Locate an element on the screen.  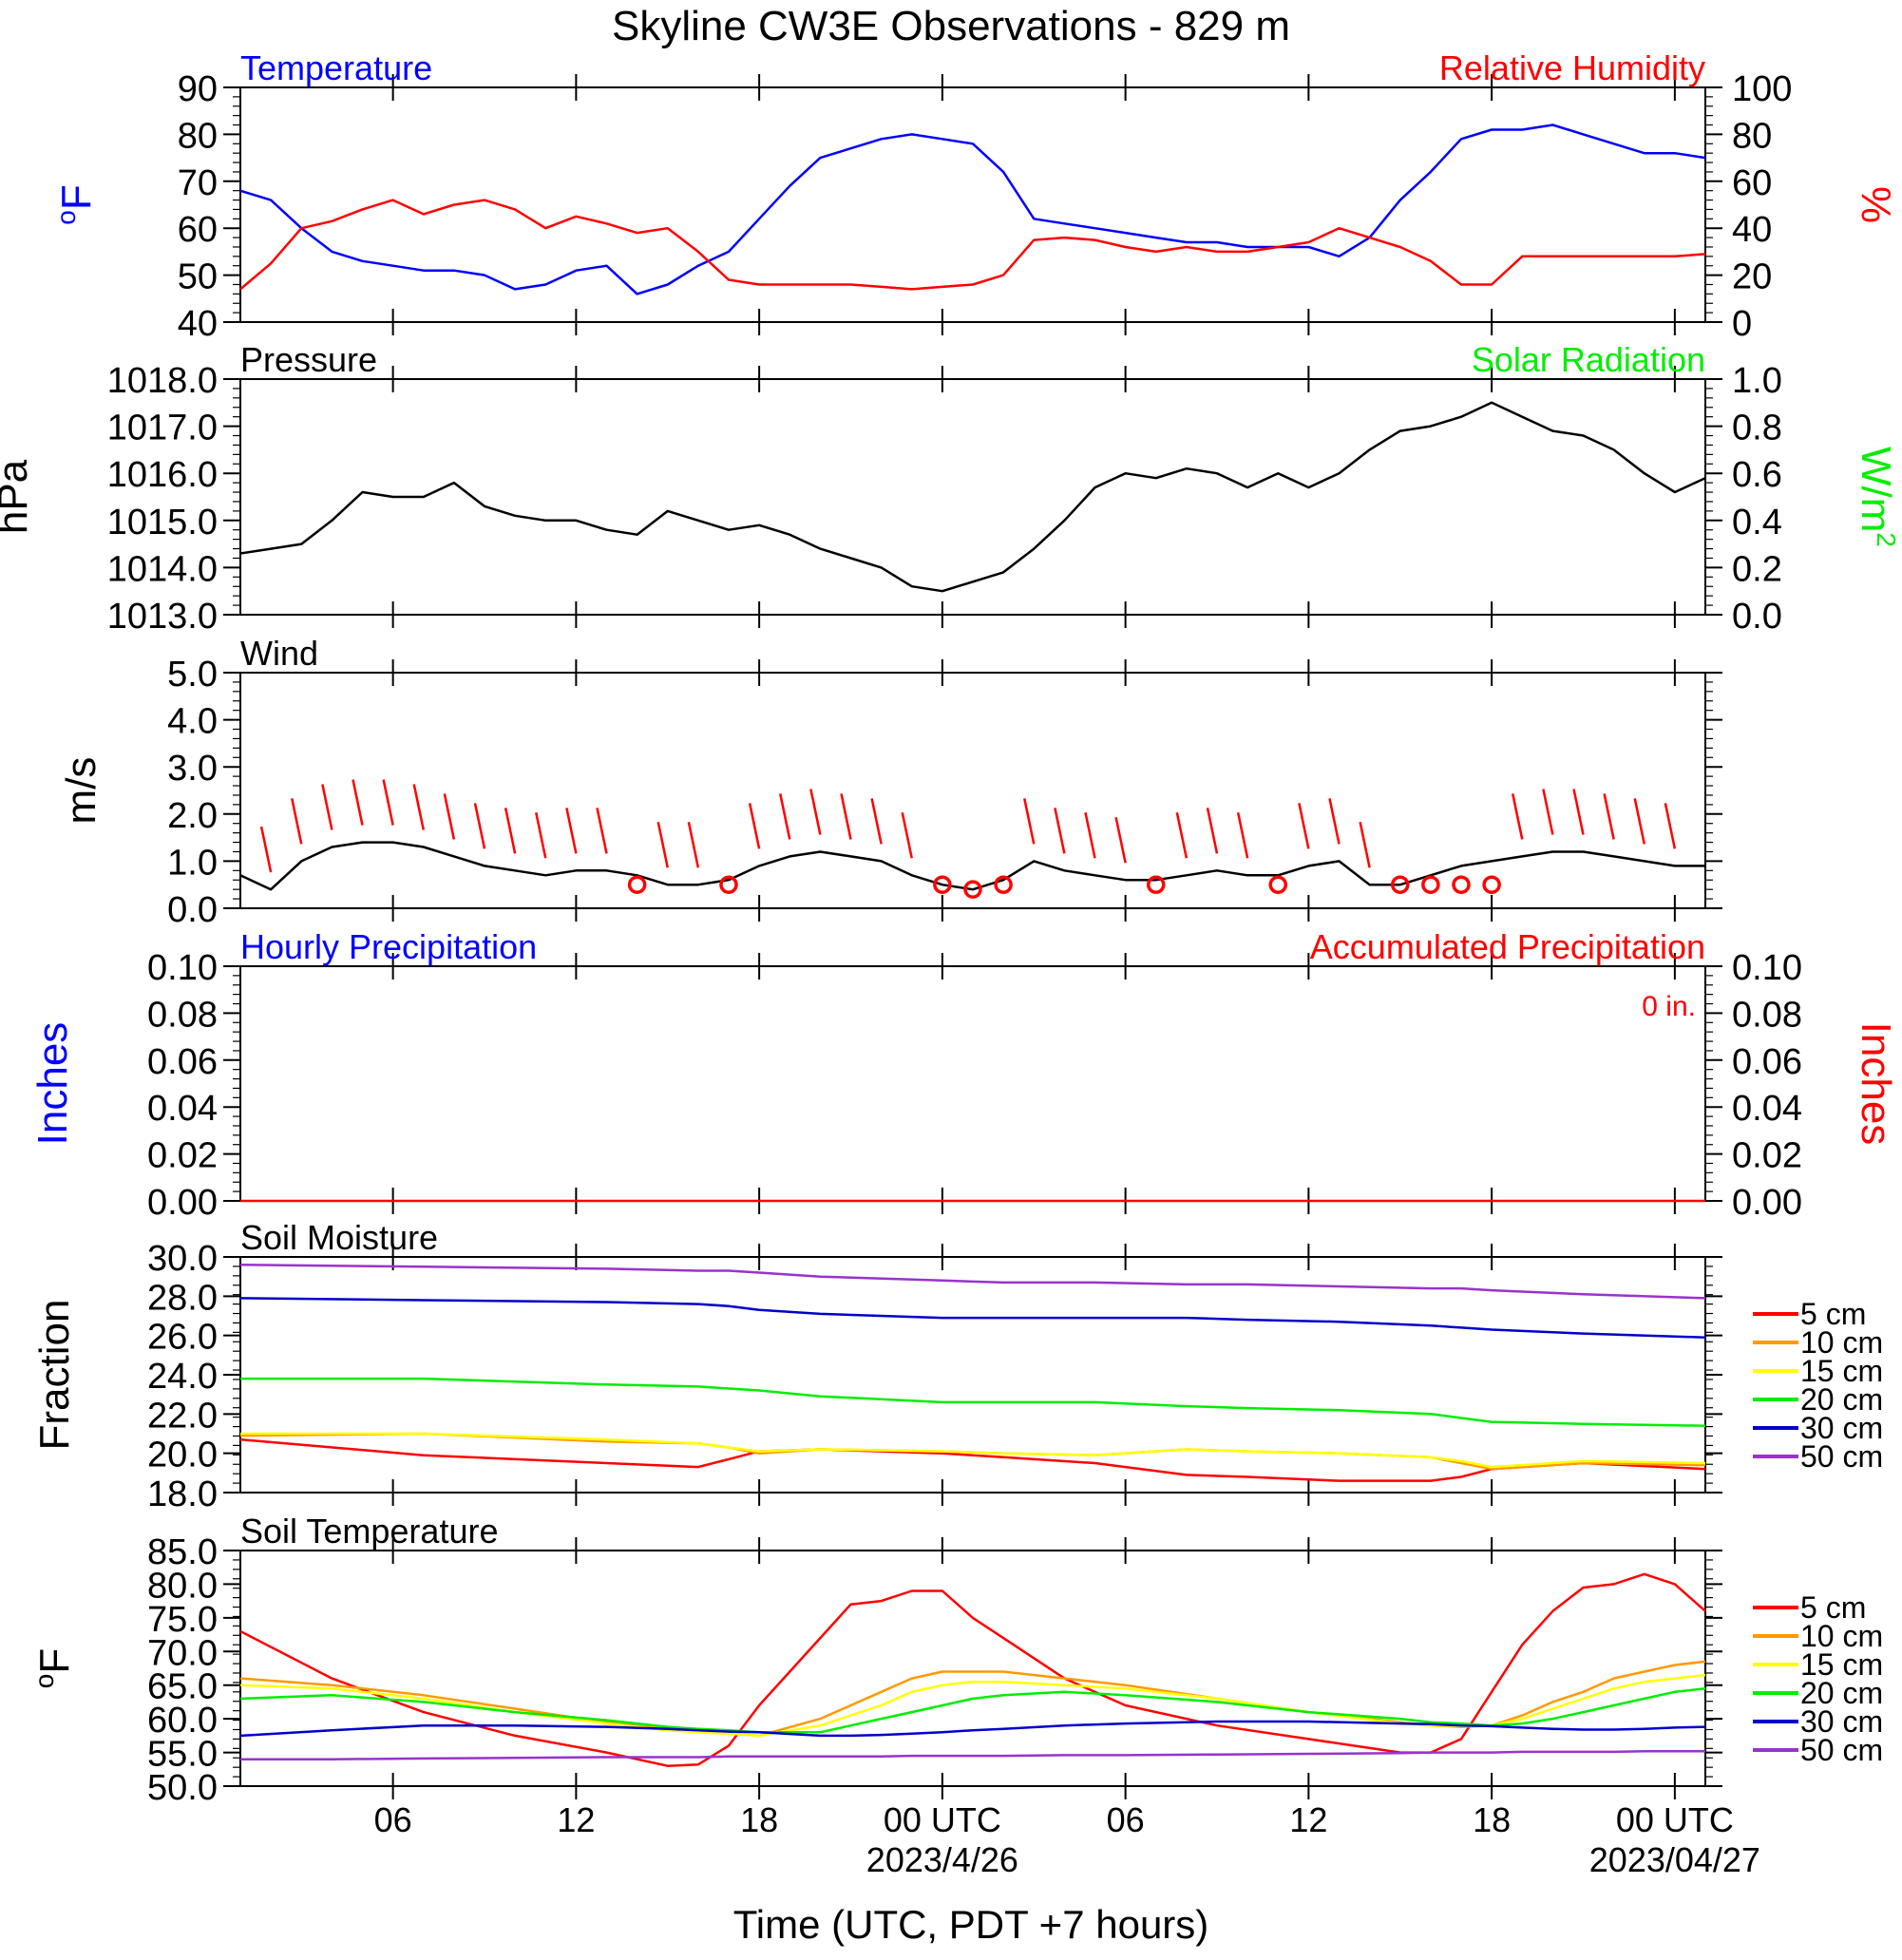
panel-title-left: Soil Temperature is located at coordinates (369, 1531).